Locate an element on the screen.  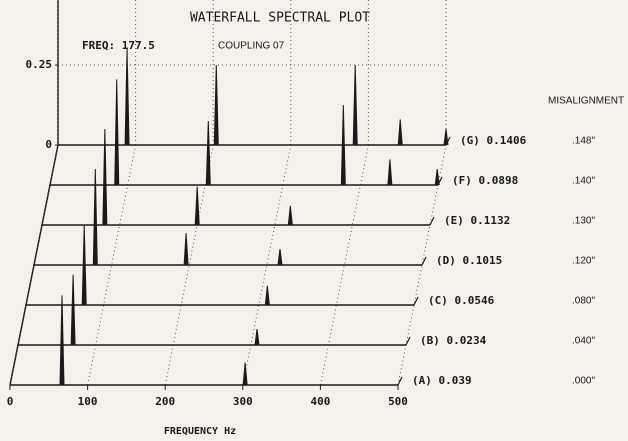
misalignment-label: .120" is located at coordinates (583, 261).